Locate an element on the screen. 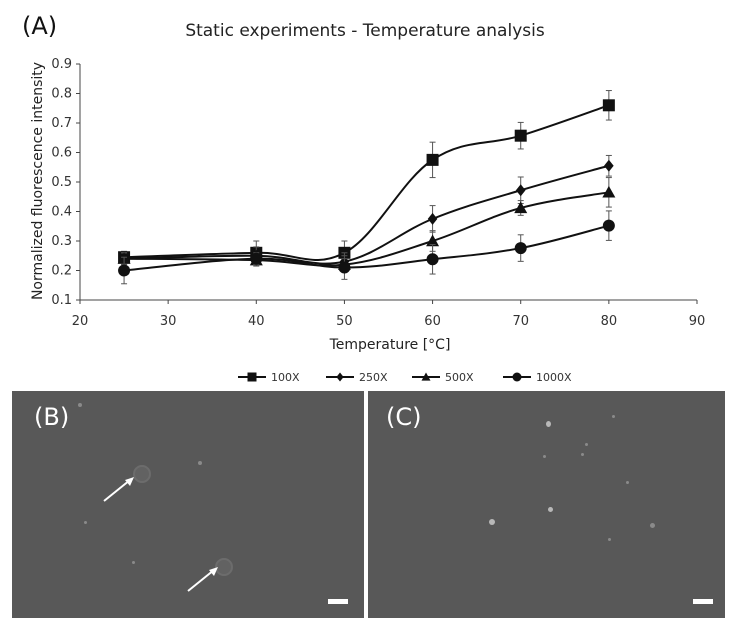 This screenshot has width=739, height=624. series-250X is located at coordinates (366, 212).